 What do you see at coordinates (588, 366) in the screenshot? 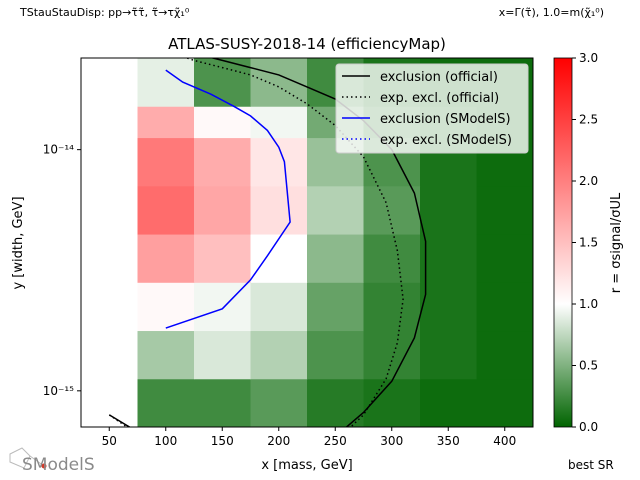
I see `colorbar-tick-label: 0.5` at bounding box center [588, 366].